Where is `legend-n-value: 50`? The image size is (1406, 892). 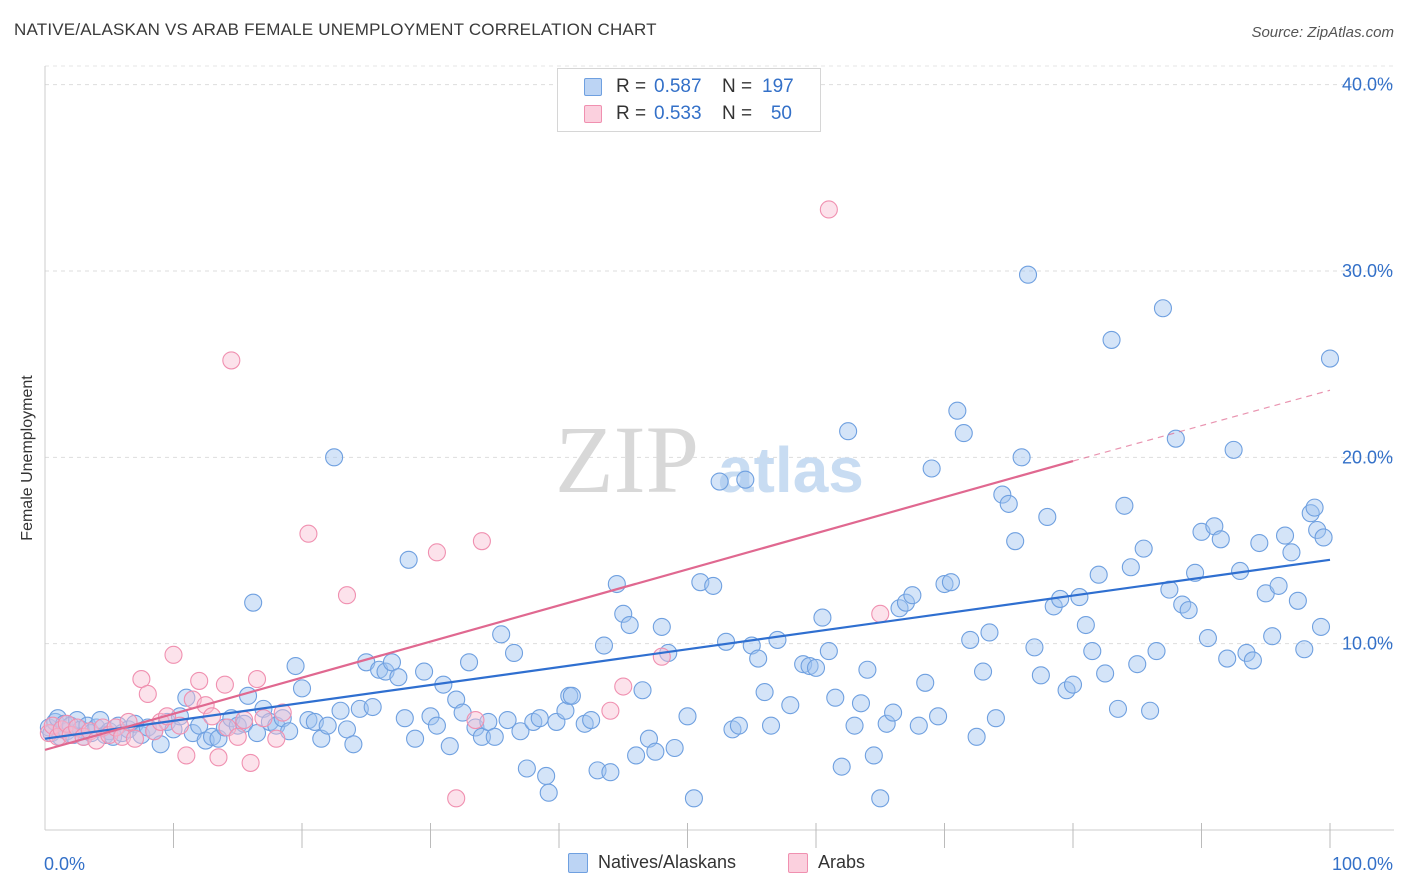 legend-n-value: 50 is located at coordinates (781, 113).